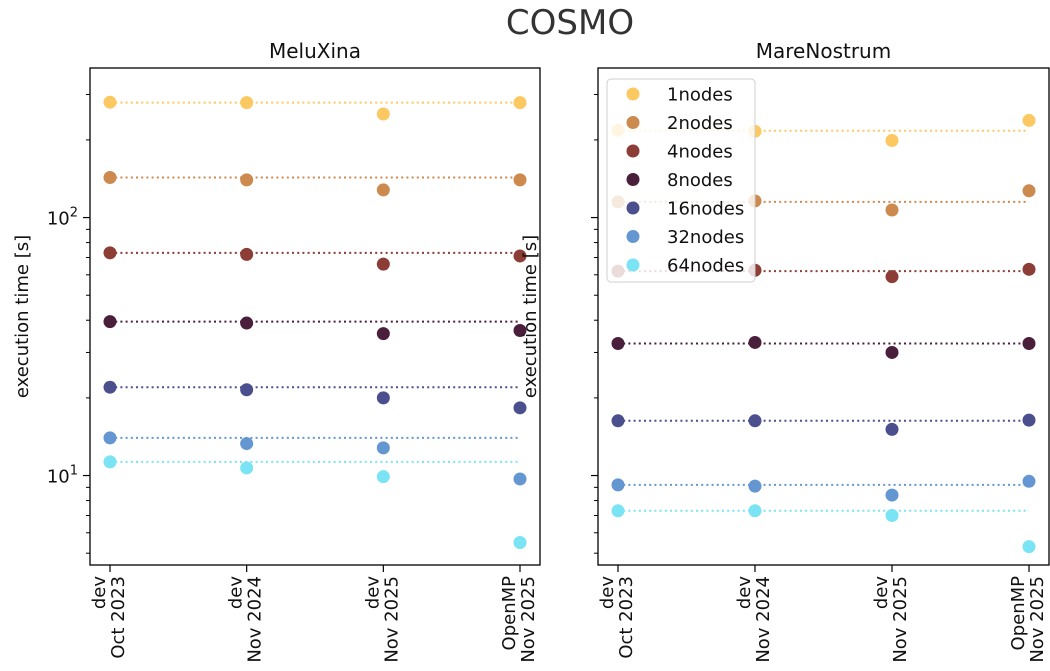 The height and width of the screenshot is (671, 1050). I want to click on legend-entry: 8nodes, so click(700, 180).